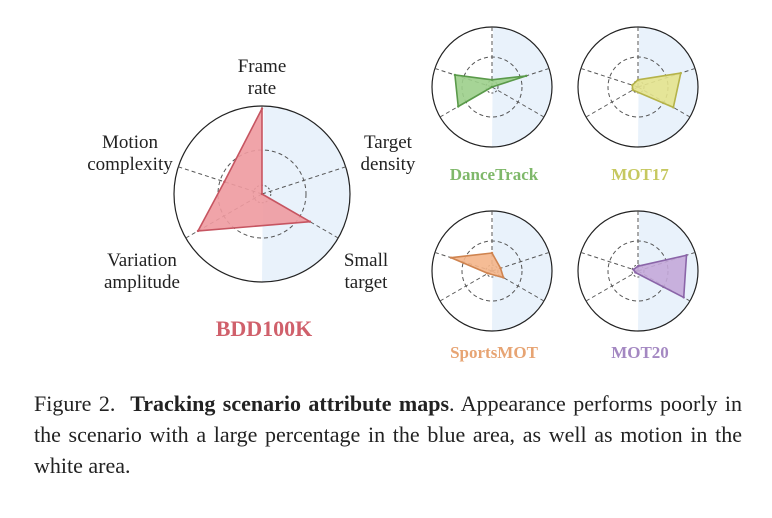 Image resolution: width=772 pixels, height=518 pixels. I want to click on radar-chart-mot20: MOT20, so click(638, 286).